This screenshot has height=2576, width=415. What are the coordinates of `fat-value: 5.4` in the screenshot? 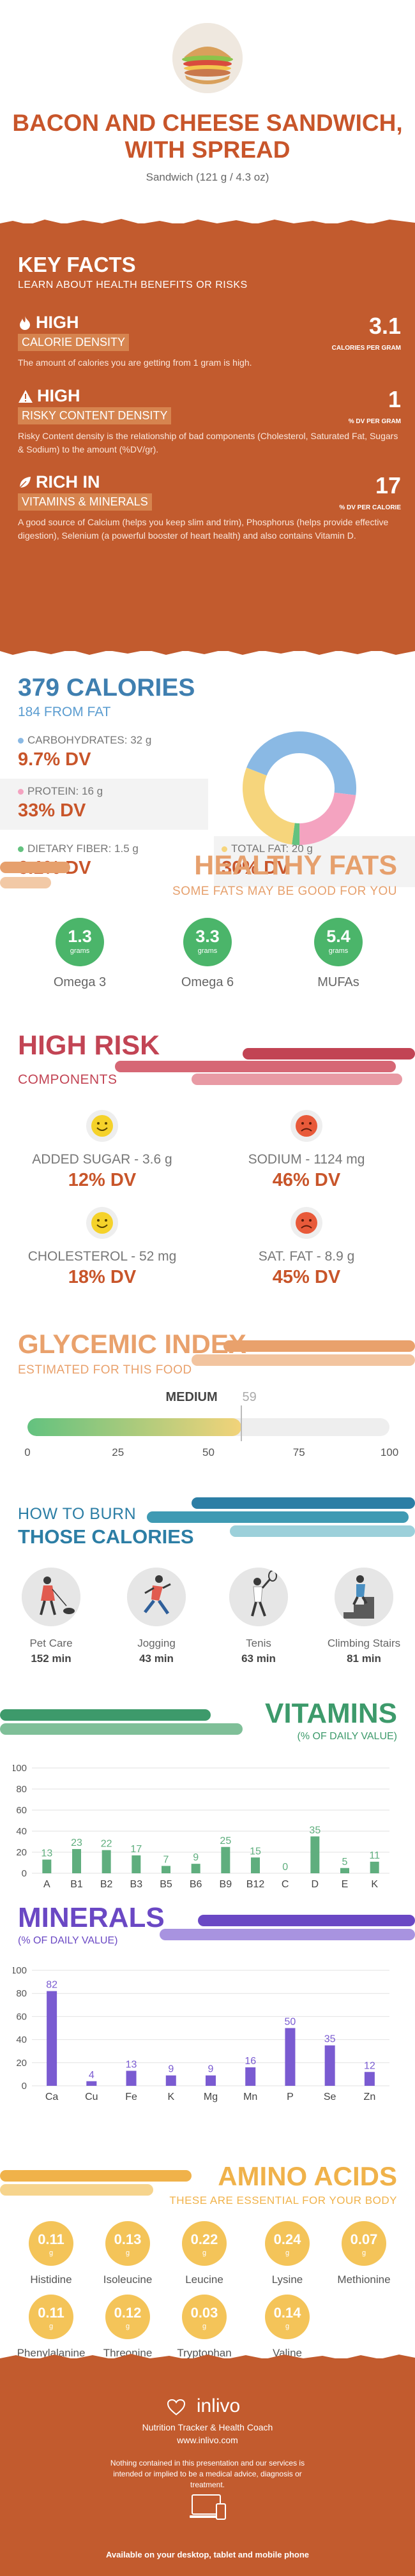 It's located at (338, 936).